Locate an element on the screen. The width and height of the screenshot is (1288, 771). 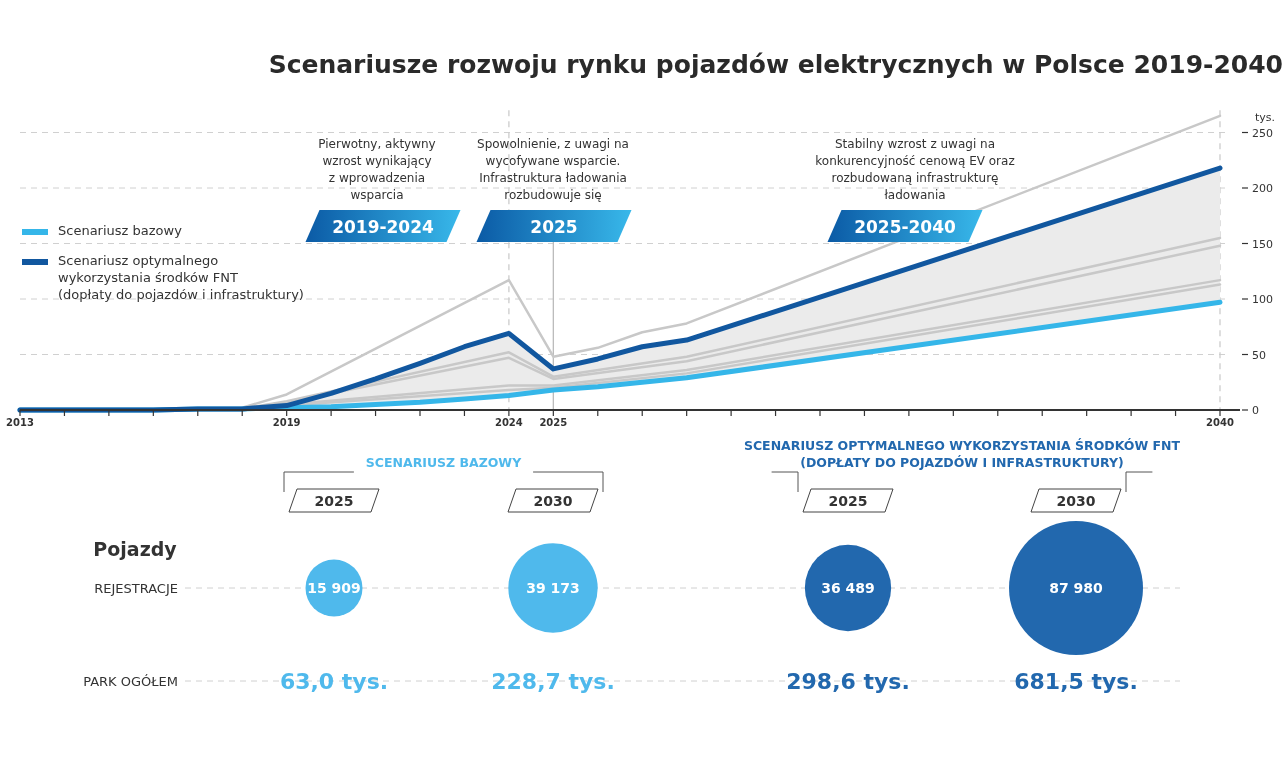
text: 2025 is located at coordinates (848, 501).